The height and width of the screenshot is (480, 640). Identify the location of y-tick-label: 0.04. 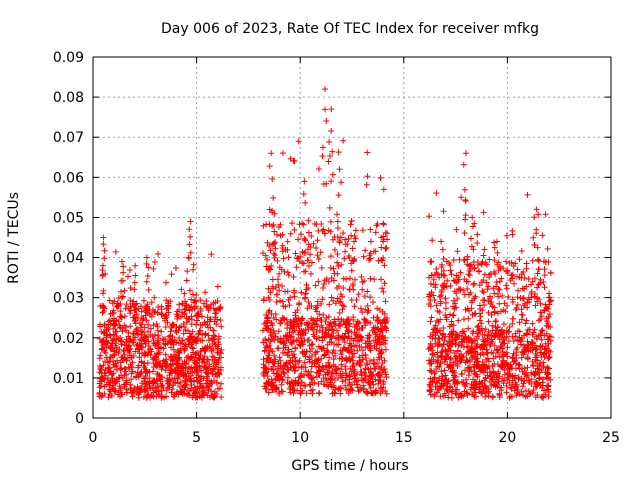
(68, 259).